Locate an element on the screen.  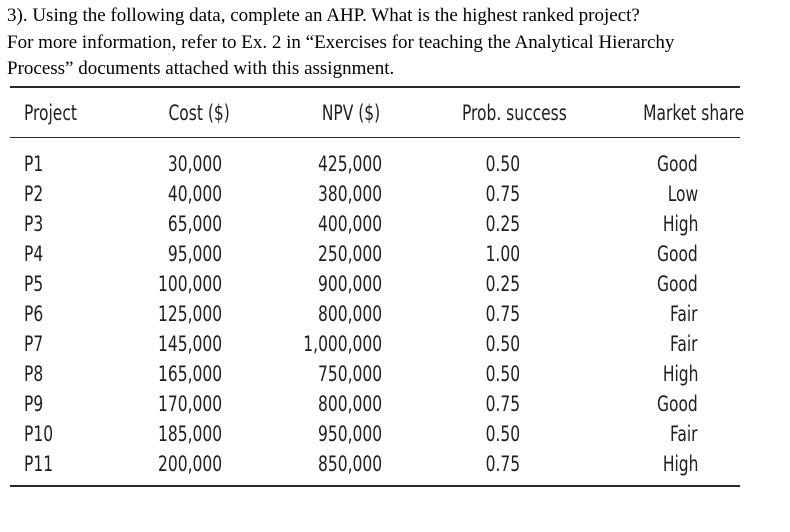
table-row: P9 170,000 800,000 0.75 Good is located at coordinates (375, 404).